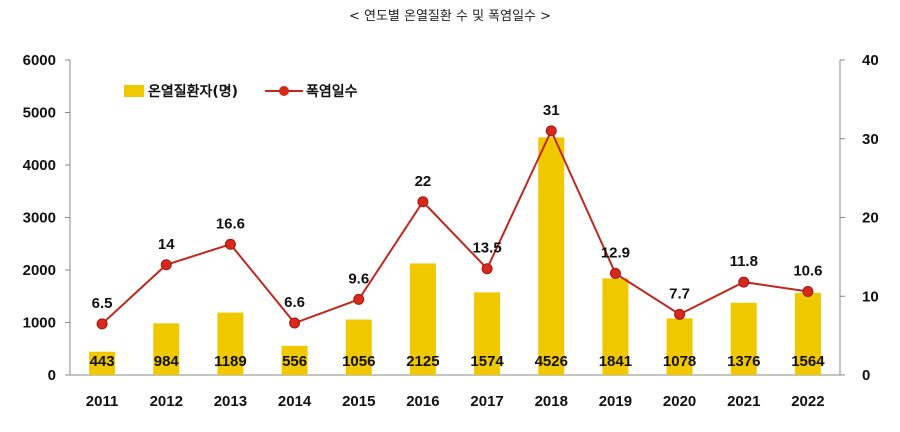 This screenshot has width=900, height=432. What do you see at coordinates (870, 60) in the screenshot?
I see `y-right-tick-label: 40` at bounding box center [870, 60].